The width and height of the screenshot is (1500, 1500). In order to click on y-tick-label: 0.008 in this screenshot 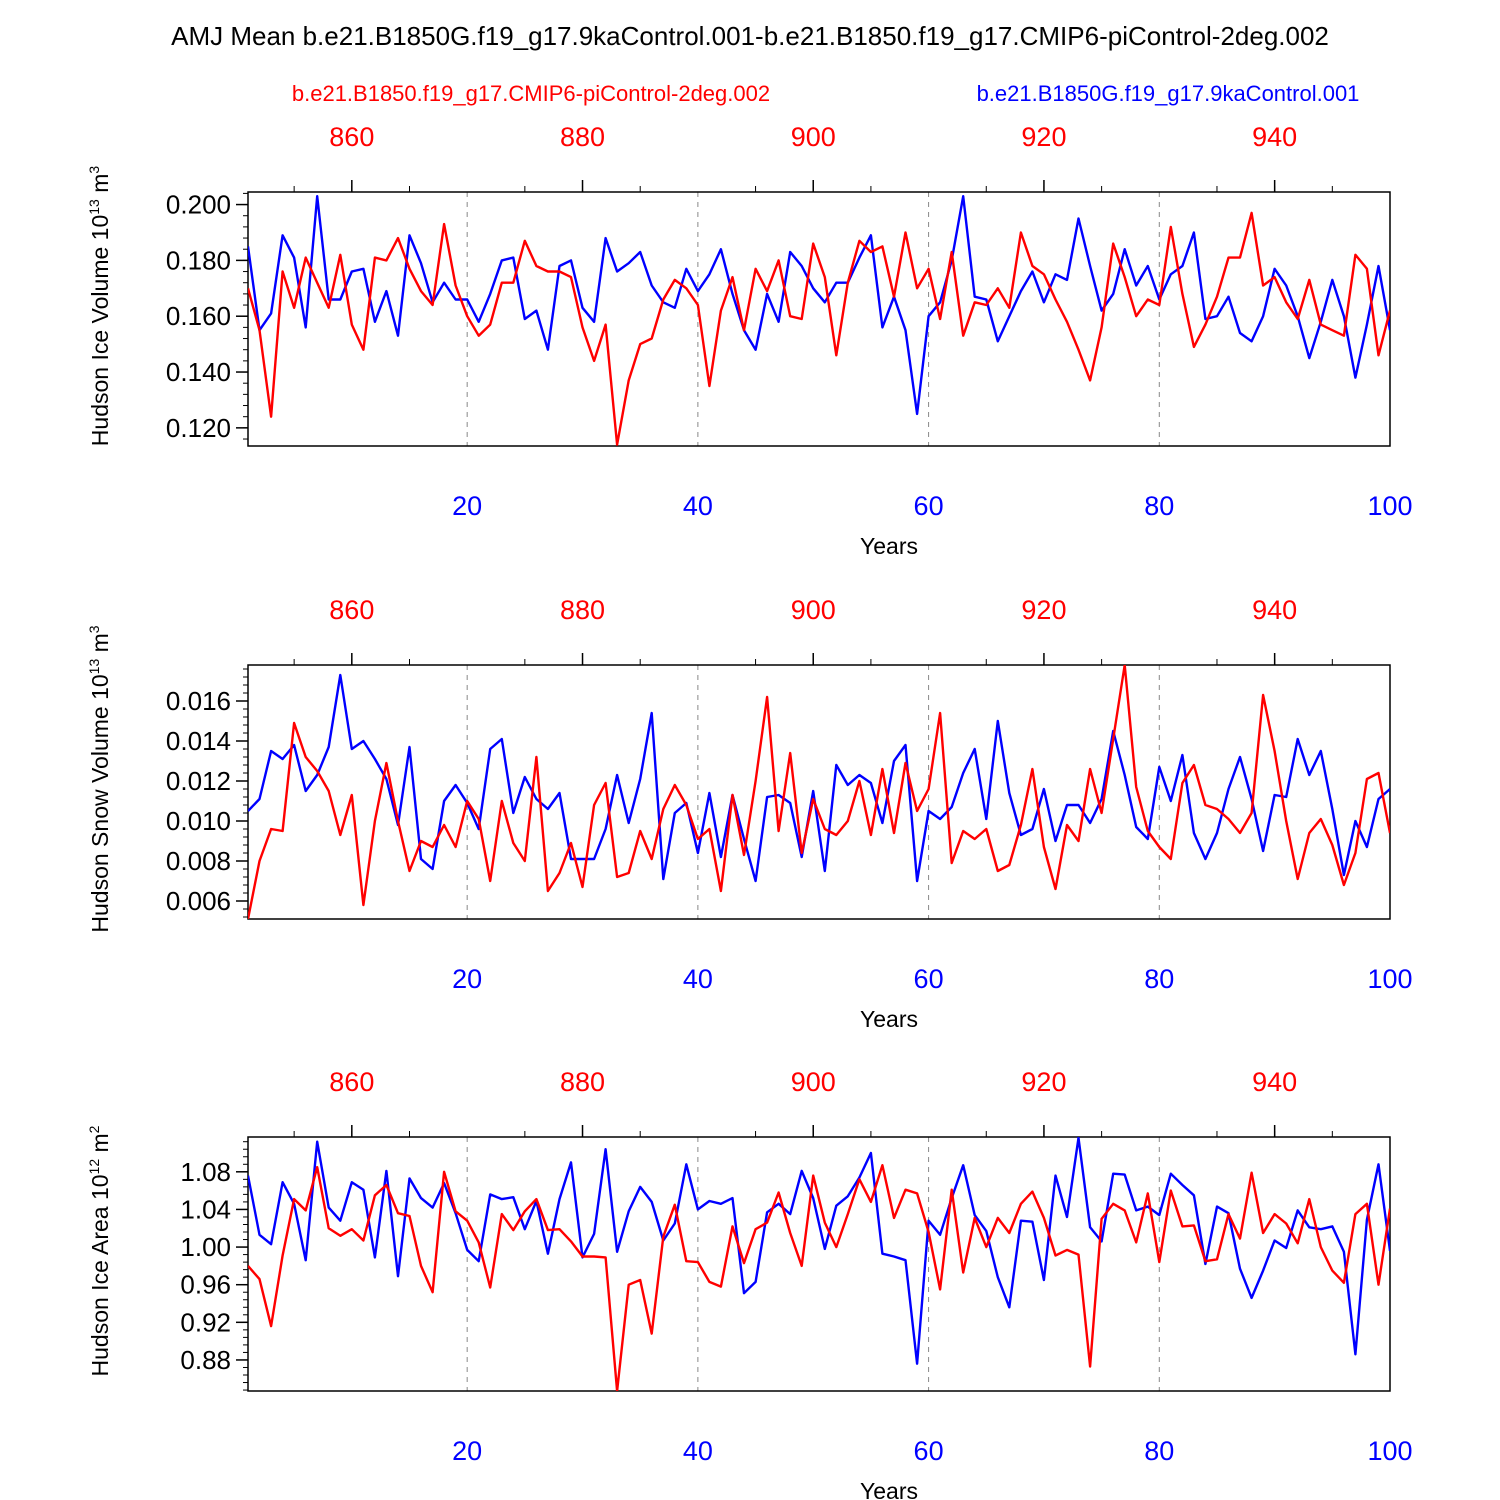, I will do `click(198, 861)`.